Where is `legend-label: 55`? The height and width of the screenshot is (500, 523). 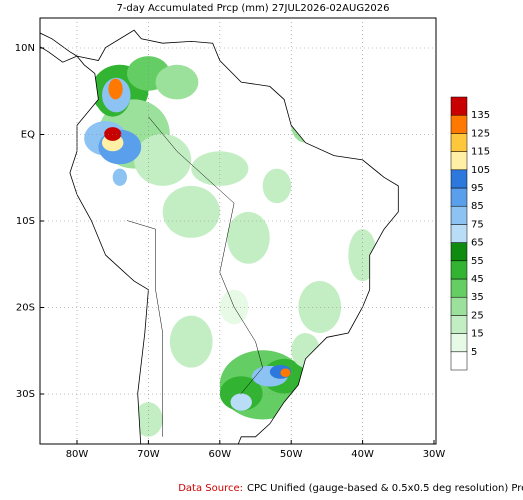 legend-label: 55 is located at coordinates (477, 261).